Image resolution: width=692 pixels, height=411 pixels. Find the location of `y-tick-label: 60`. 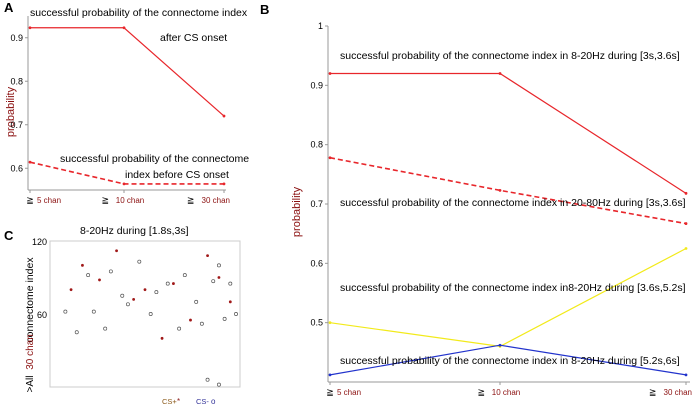

y-tick-label: 60 is located at coordinates (42, 315).